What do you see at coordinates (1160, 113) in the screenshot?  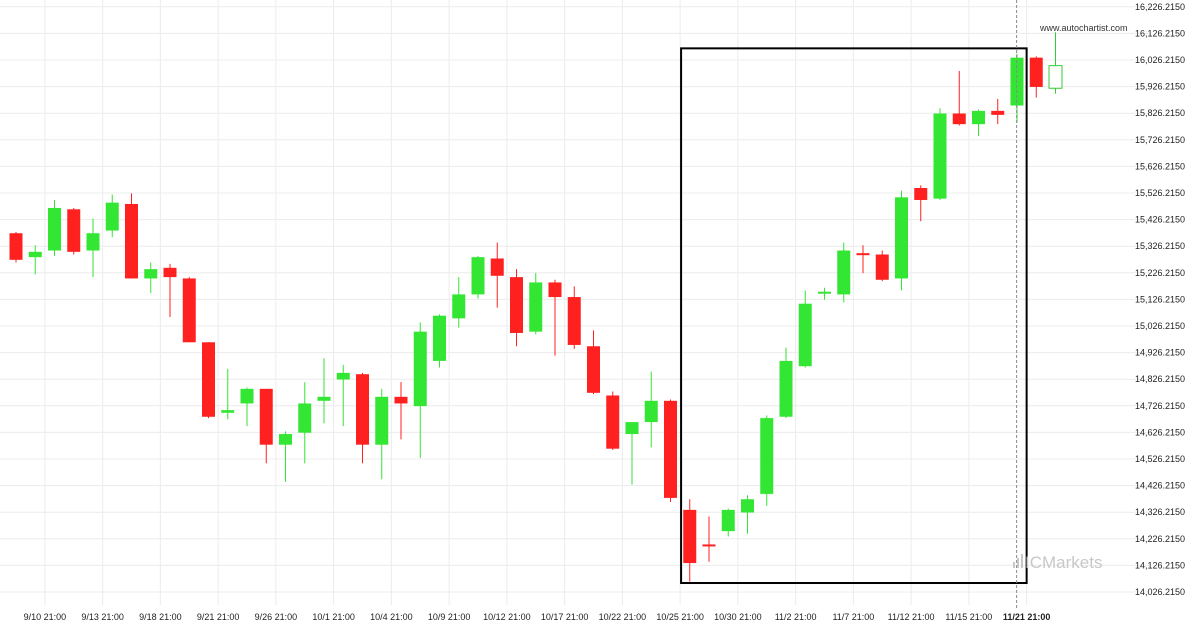 I see `y-tick-label: 15,826.2150` at bounding box center [1160, 113].